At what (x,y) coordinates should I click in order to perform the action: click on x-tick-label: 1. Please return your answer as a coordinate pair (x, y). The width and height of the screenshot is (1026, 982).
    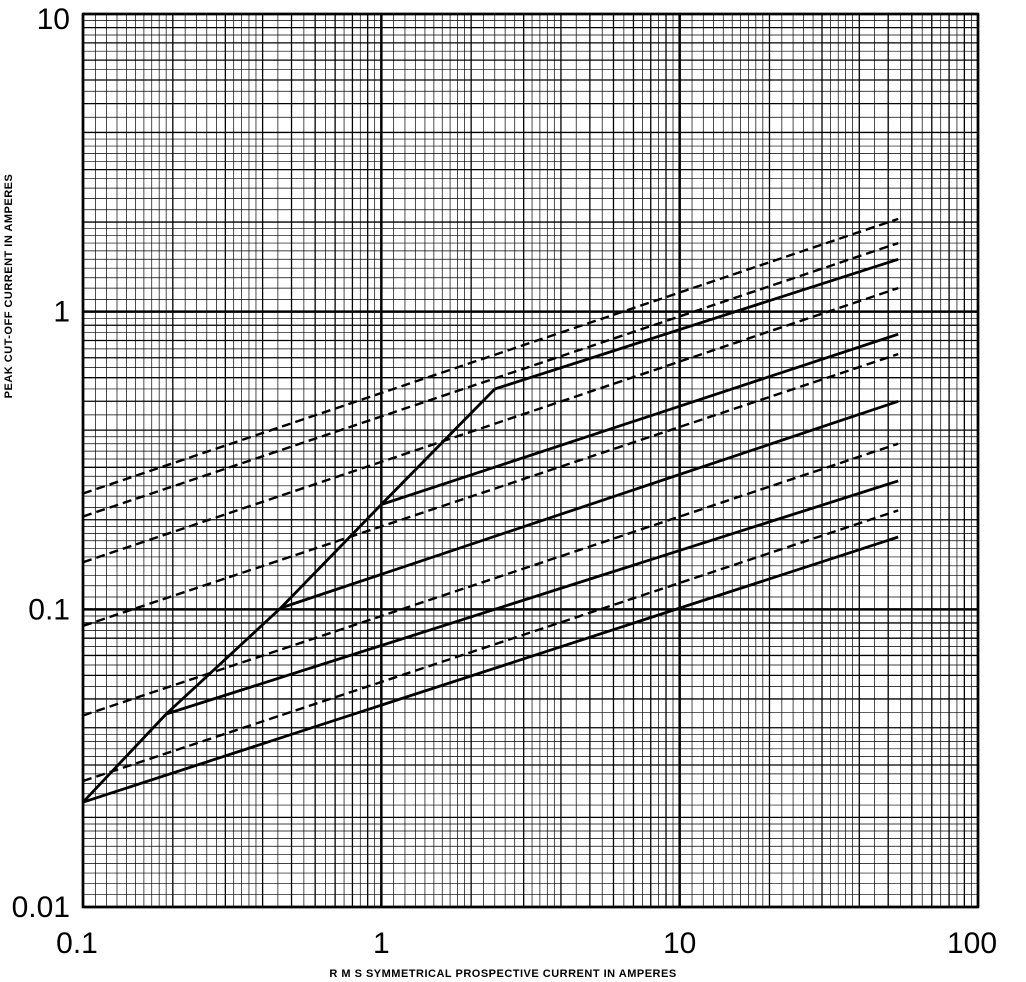
    Looking at the image, I should click on (381, 943).